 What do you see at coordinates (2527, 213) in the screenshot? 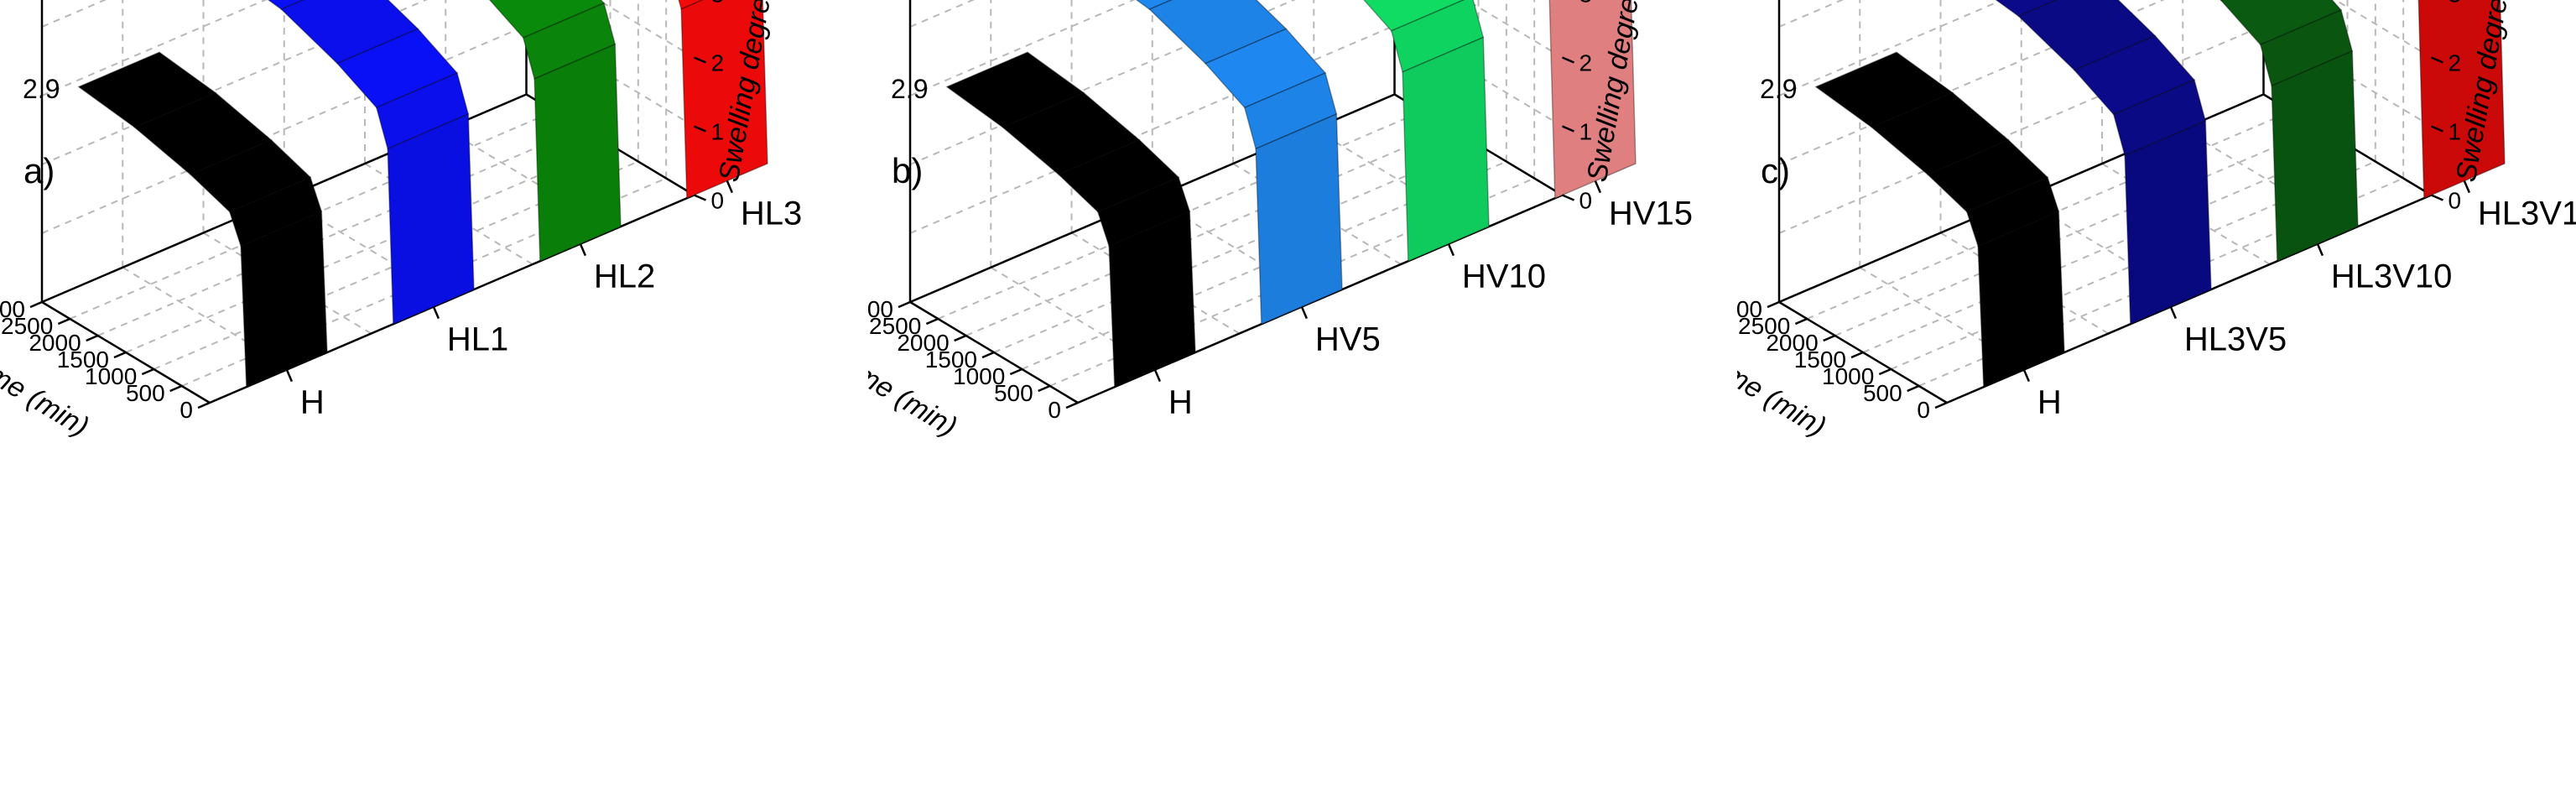
I see `category-label: HL3V15` at bounding box center [2527, 213].